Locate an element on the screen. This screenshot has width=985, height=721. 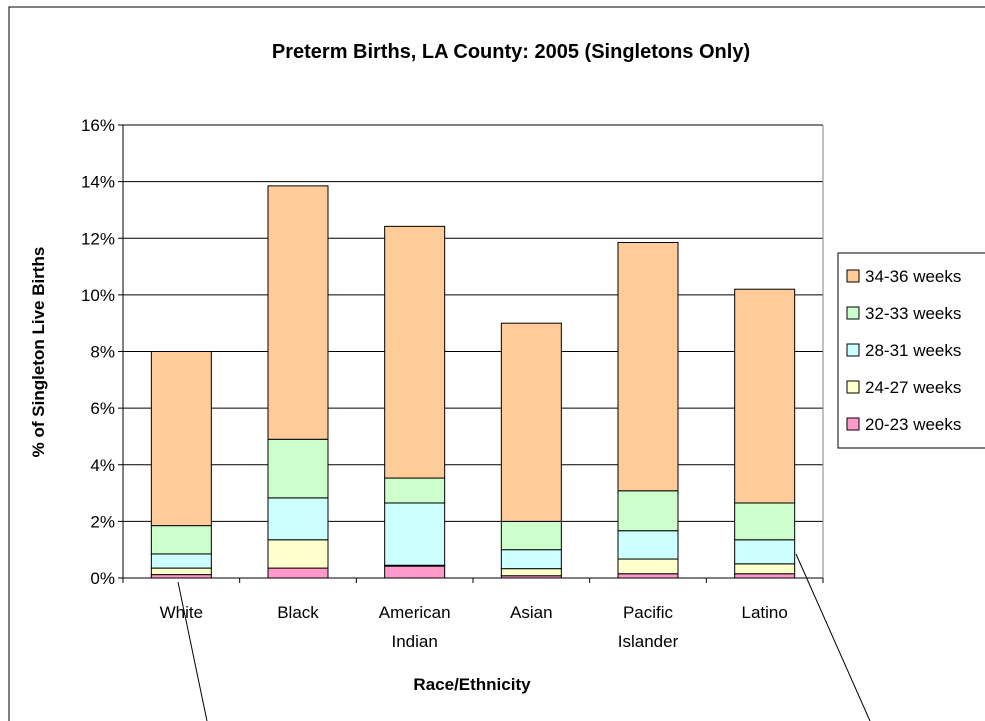
y-tick-label: 2% is located at coordinates (102, 521).